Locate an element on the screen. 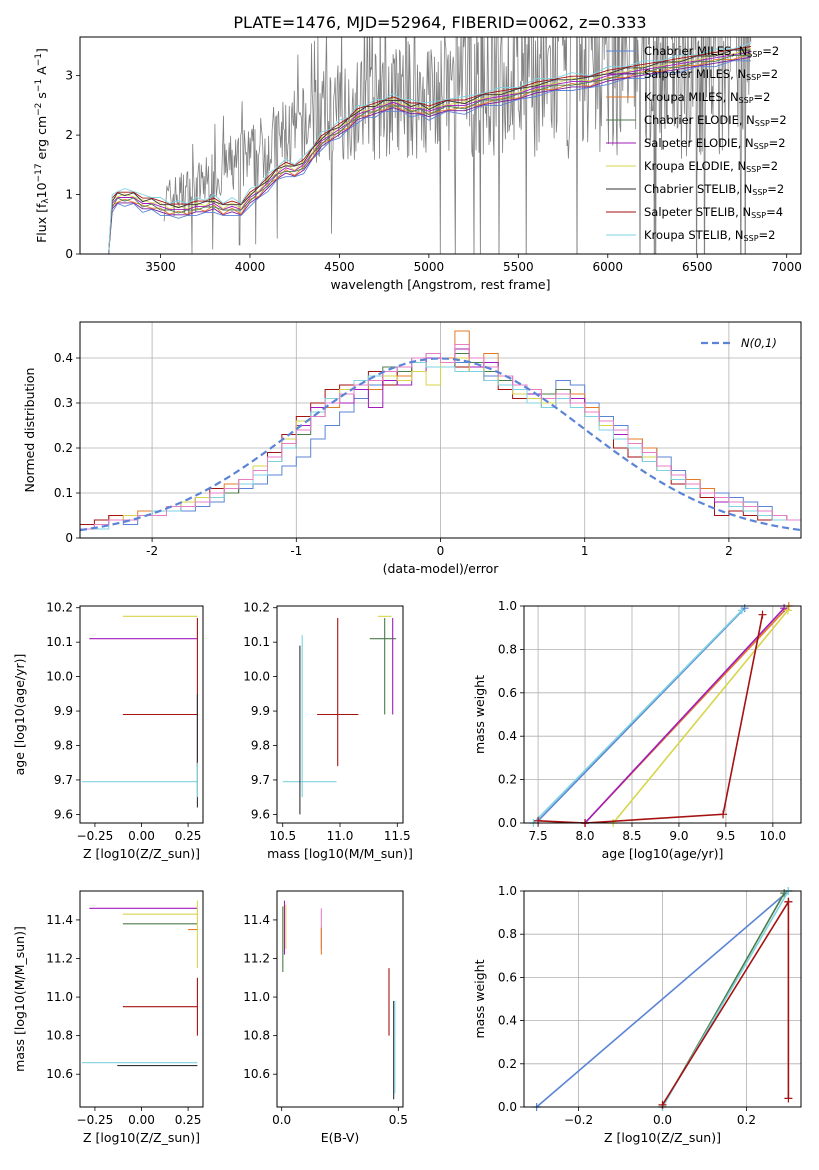 This screenshot has width=819, height=1170. legend-entry: Salpeter MILES, NSSP=2 is located at coordinates (711, 74).